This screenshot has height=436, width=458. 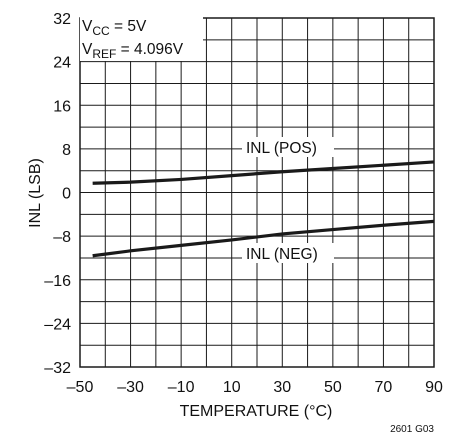 What do you see at coordinates (35, 193) in the screenshot?
I see `y-axis-title: INL (LSB)` at bounding box center [35, 193].